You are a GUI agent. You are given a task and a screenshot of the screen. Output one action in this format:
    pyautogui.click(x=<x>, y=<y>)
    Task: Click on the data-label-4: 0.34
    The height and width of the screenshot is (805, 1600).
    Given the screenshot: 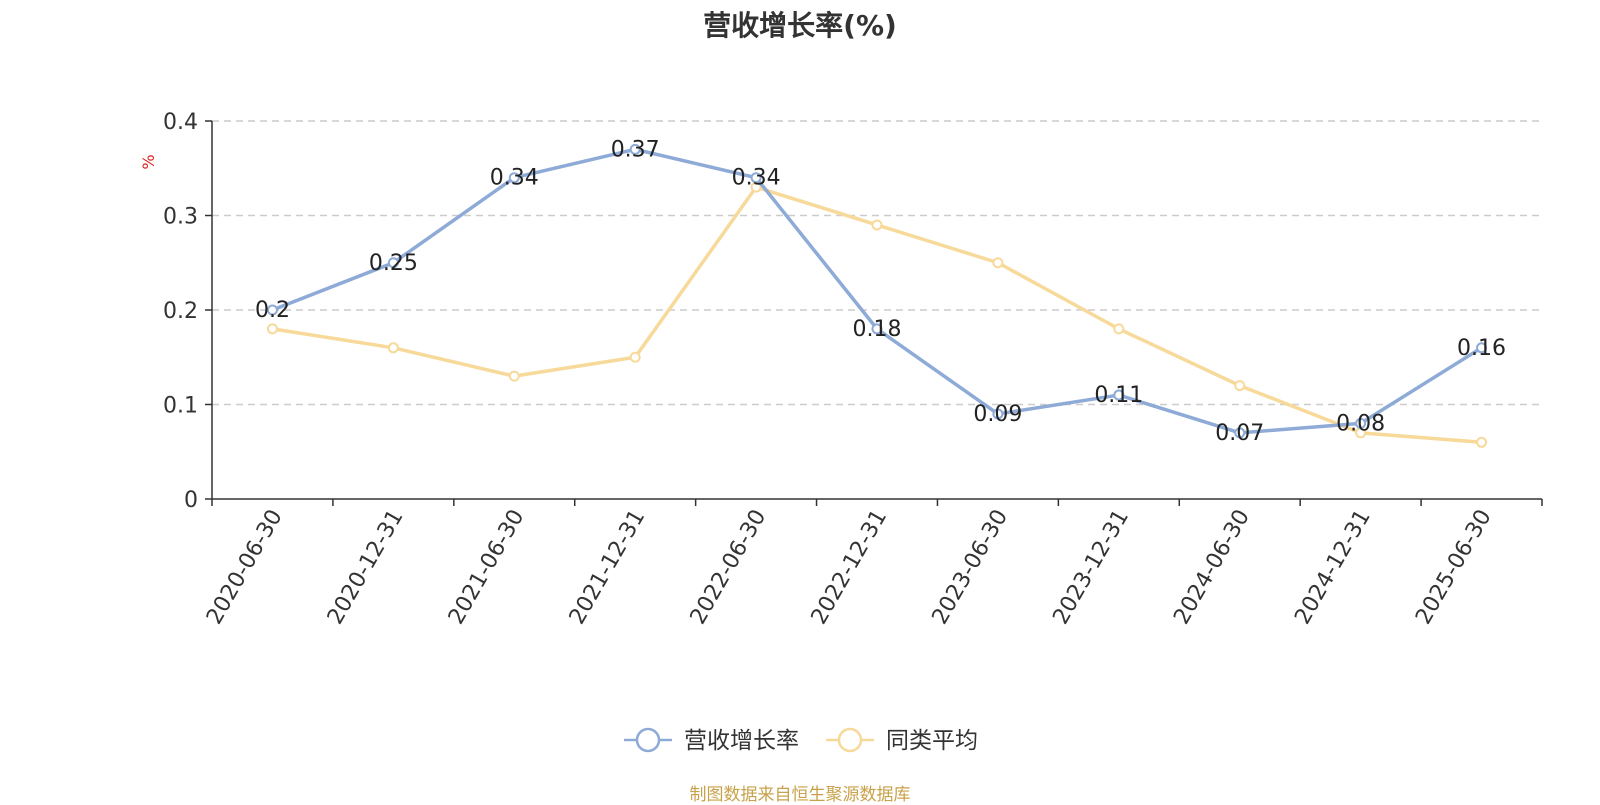 What is the action you would take?
    pyautogui.click(x=756, y=178)
    